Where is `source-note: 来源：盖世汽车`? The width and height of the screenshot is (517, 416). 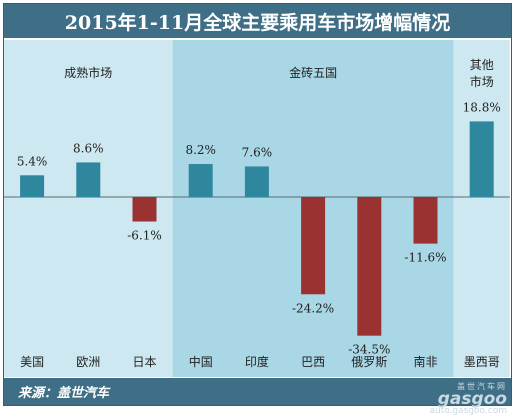
source-note: 来源：盖世汽车 is located at coordinates (257, 391).